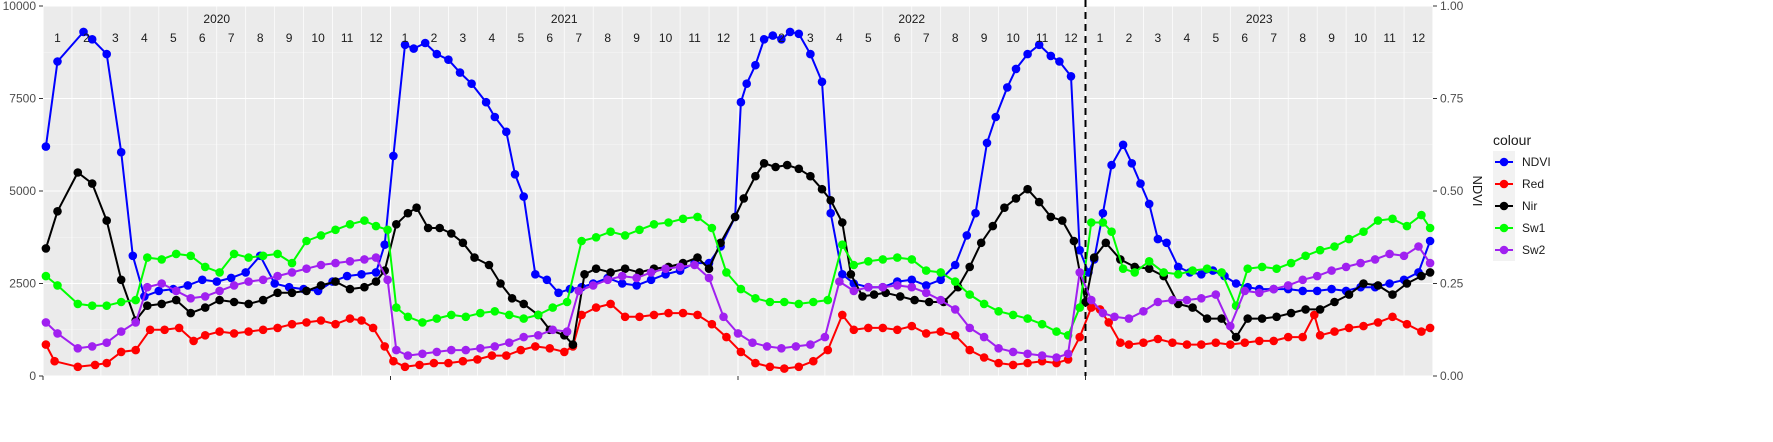 The height and width of the screenshot is (442, 1773). What do you see at coordinates (434, 38) in the screenshot?
I see `month-label: 2` at bounding box center [434, 38].